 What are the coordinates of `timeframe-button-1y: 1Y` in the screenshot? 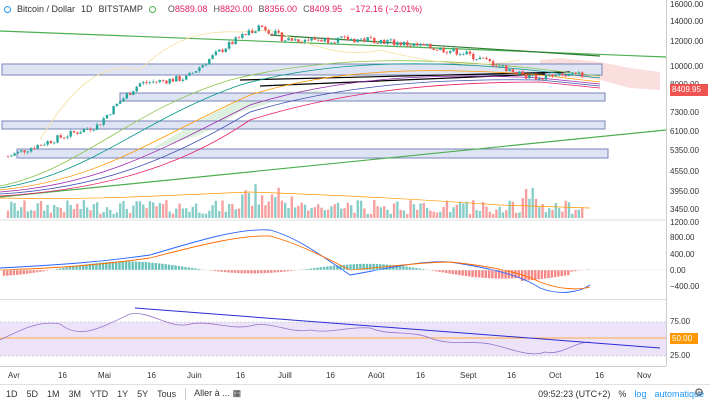 It's located at (122, 394).